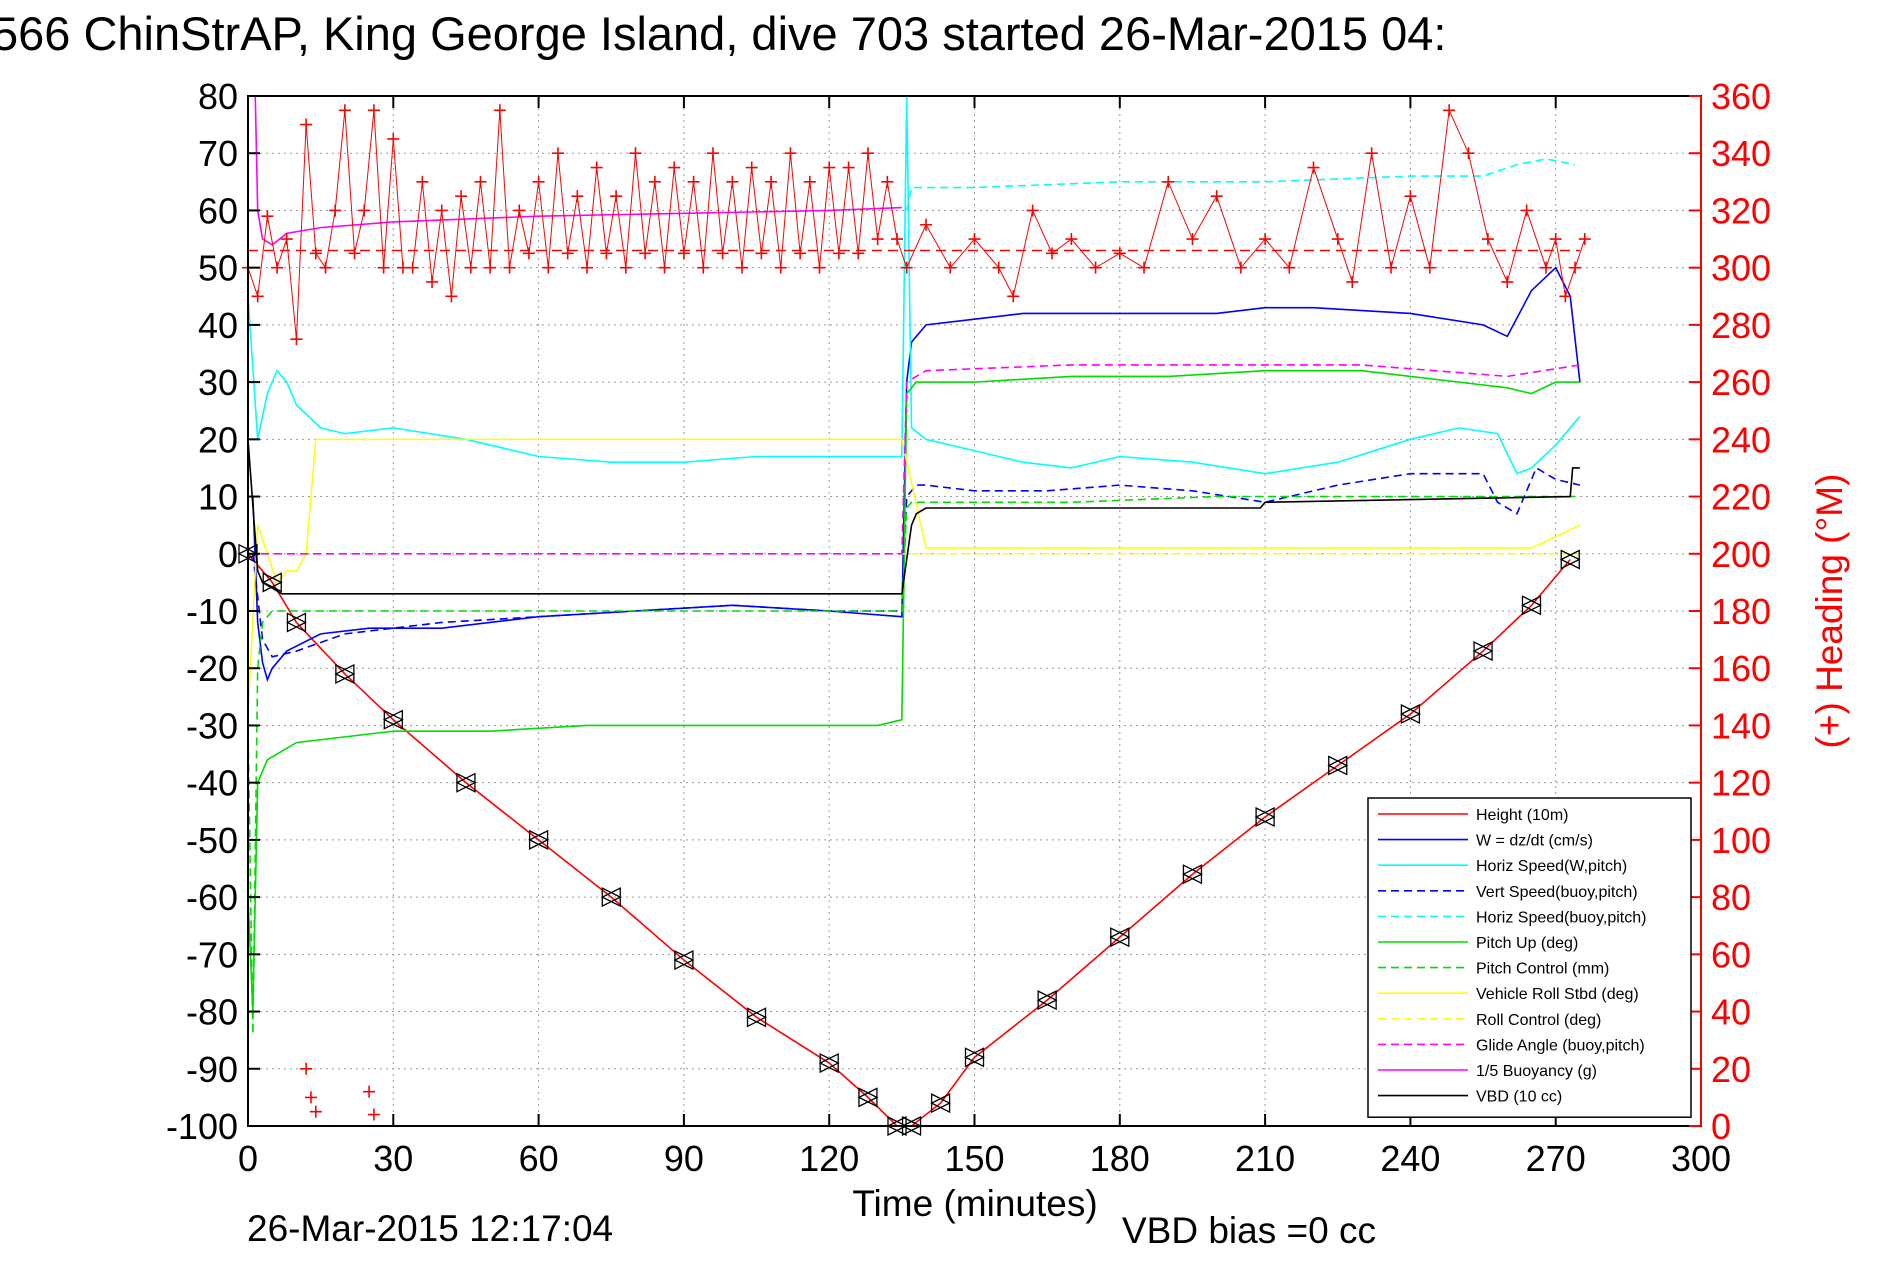  Describe the element at coordinates (1731, 897) in the screenshot. I see `y2-tick-label: 80` at that location.